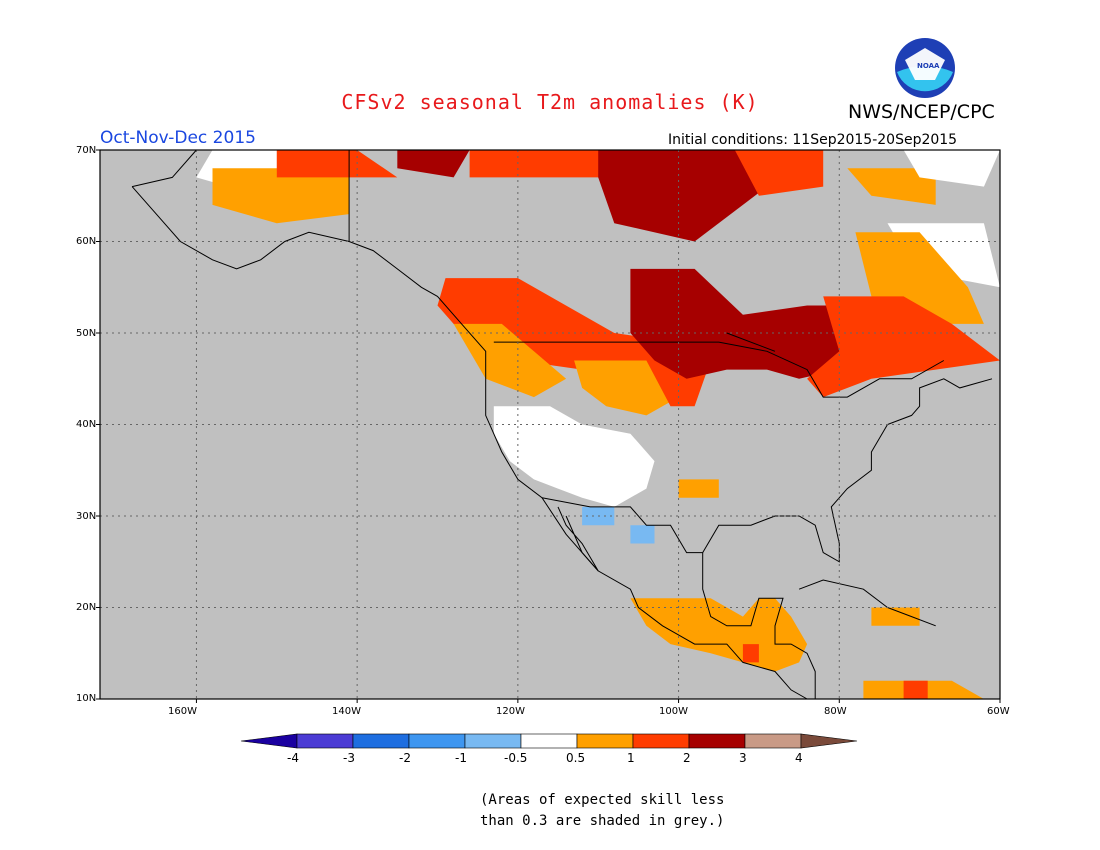 The height and width of the screenshot is (850, 1100). I want to click on noaa-logo, so click(925, 68).